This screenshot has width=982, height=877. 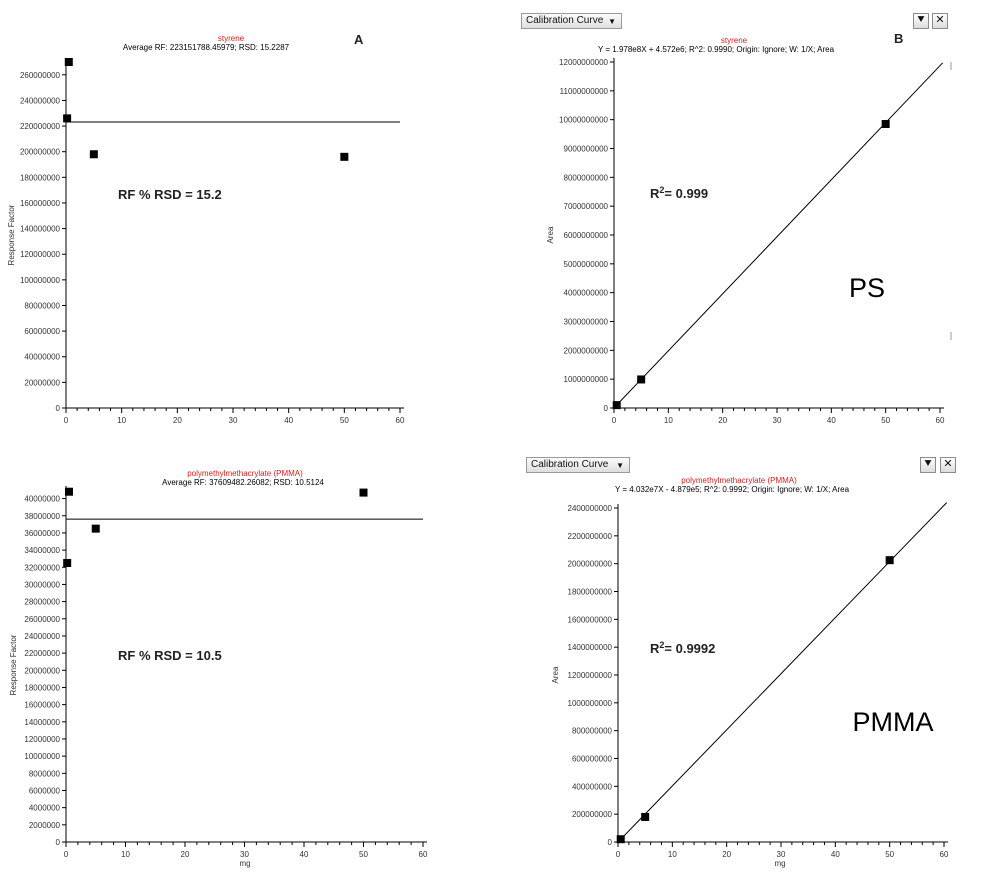 What do you see at coordinates (550, 234) in the screenshot?
I see `y-axis-label: Area` at bounding box center [550, 234].